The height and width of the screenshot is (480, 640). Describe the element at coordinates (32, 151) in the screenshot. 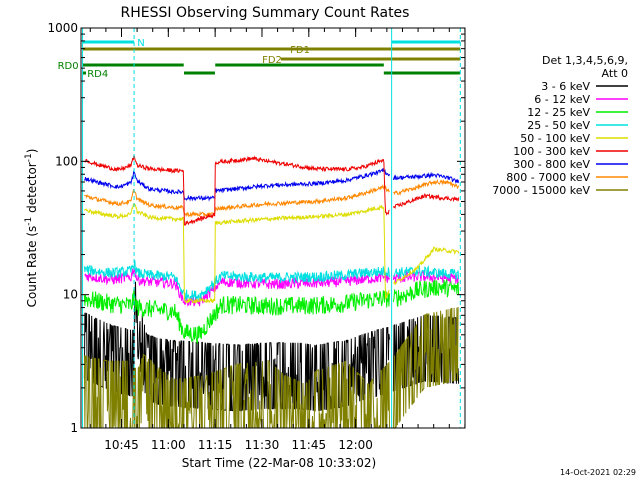

I see `y-axis-label-end: )` at that location.